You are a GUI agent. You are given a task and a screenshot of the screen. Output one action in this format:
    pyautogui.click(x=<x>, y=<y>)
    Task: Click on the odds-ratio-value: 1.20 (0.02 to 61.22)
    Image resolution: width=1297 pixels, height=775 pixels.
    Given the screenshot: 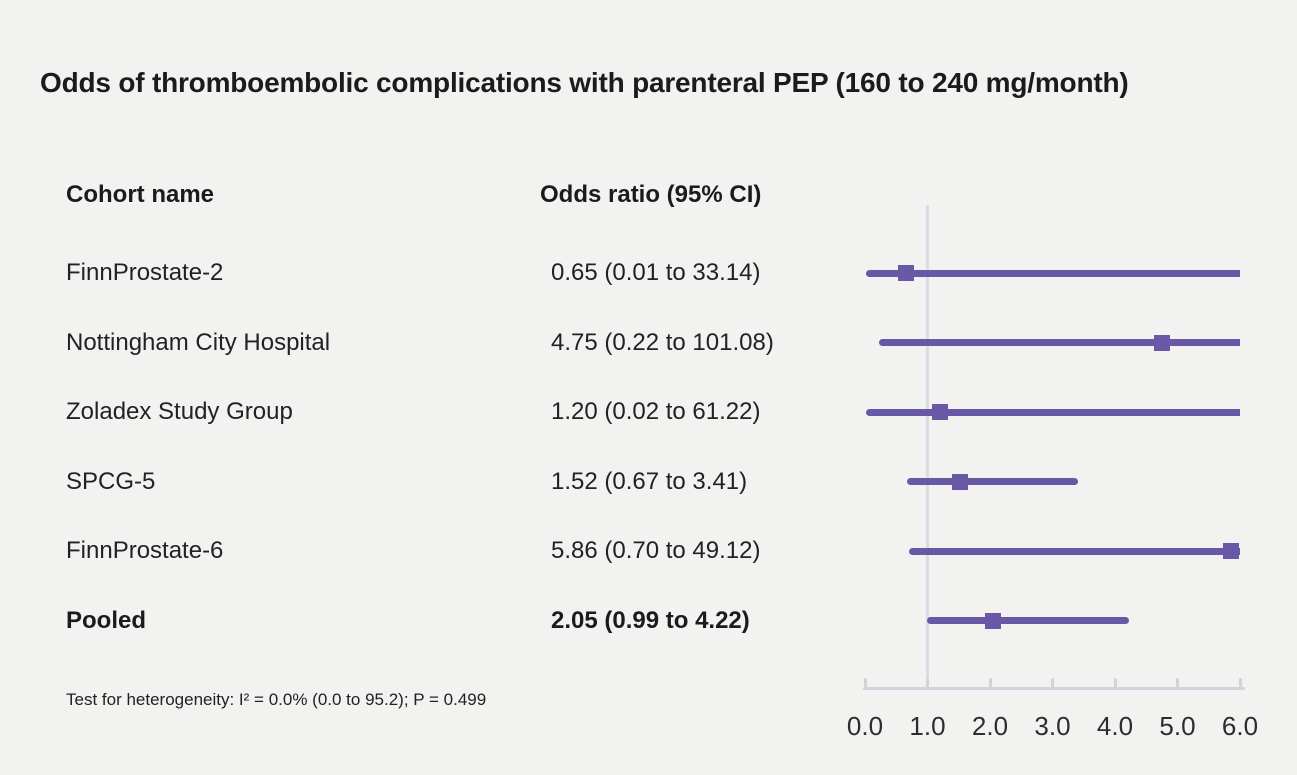 What is the action you would take?
    pyautogui.click(x=656, y=411)
    